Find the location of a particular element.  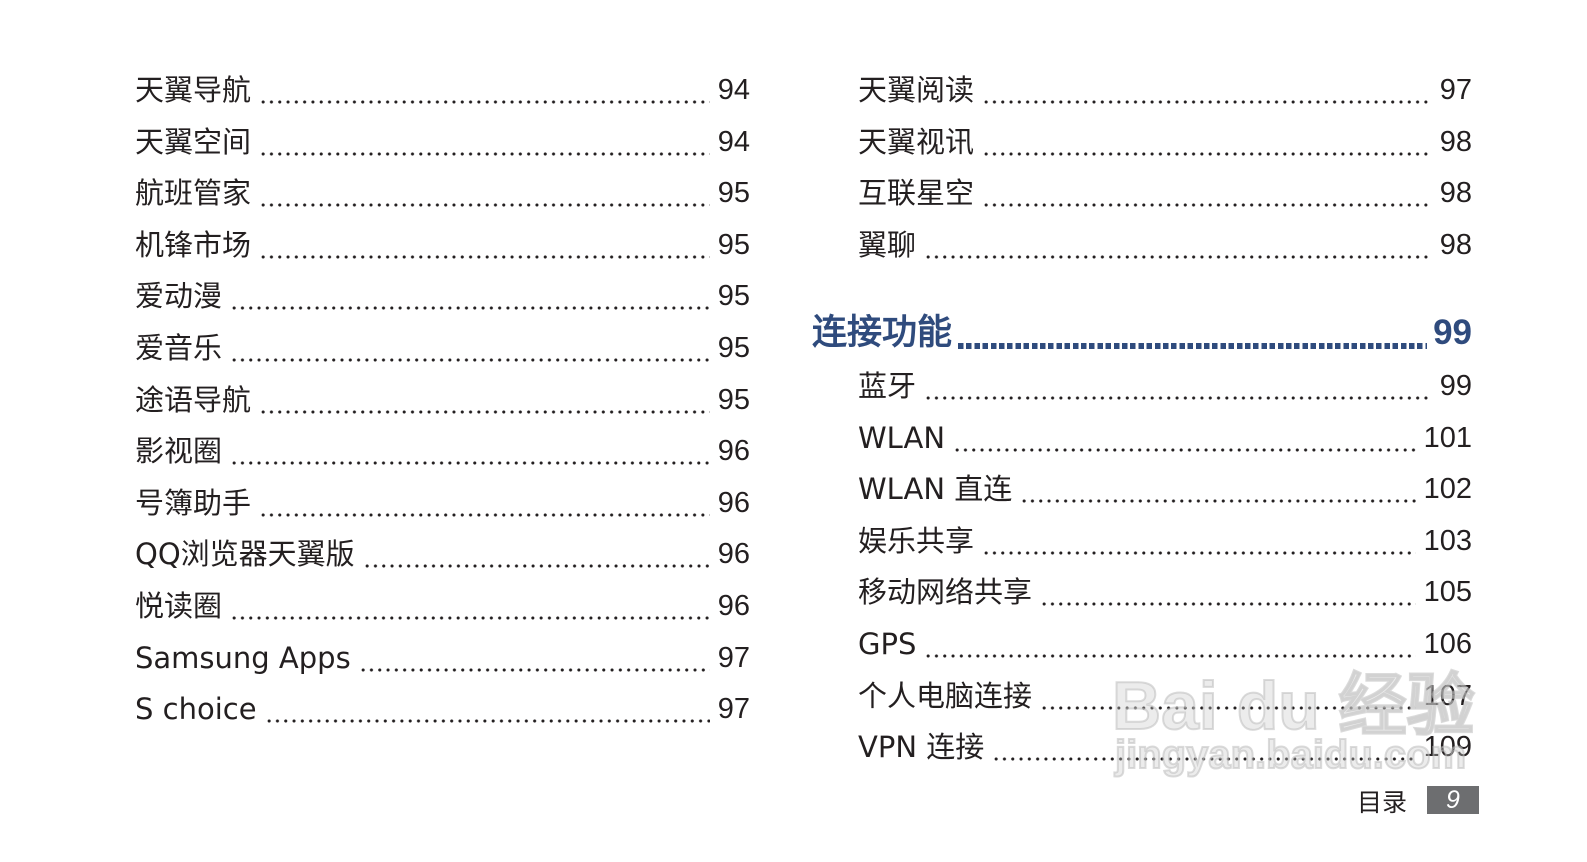

entry-page: 109 is located at coordinates (1447, 747).